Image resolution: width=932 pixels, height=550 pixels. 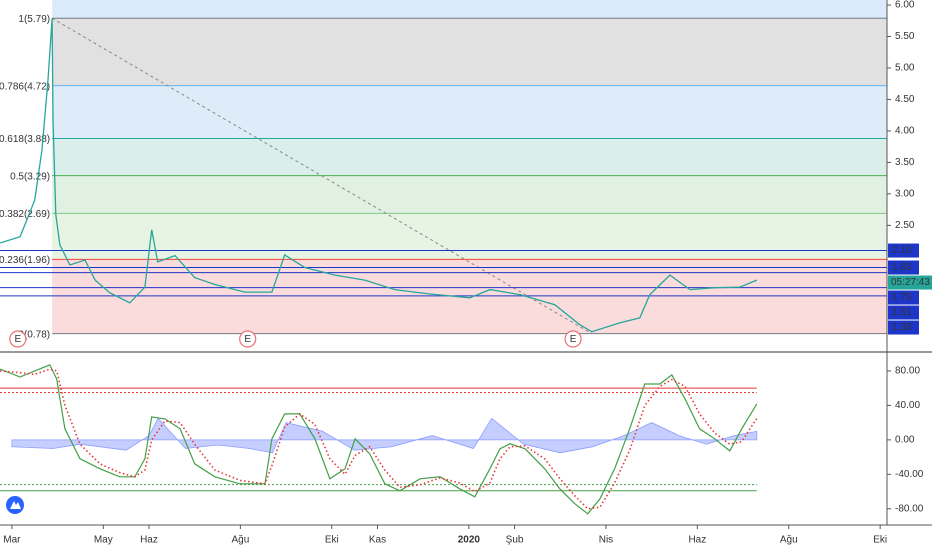 What do you see at coordinates (905, 162) in the screenshot?
I see `y-tick-label: 3.50` at bounding box center [905, 162].